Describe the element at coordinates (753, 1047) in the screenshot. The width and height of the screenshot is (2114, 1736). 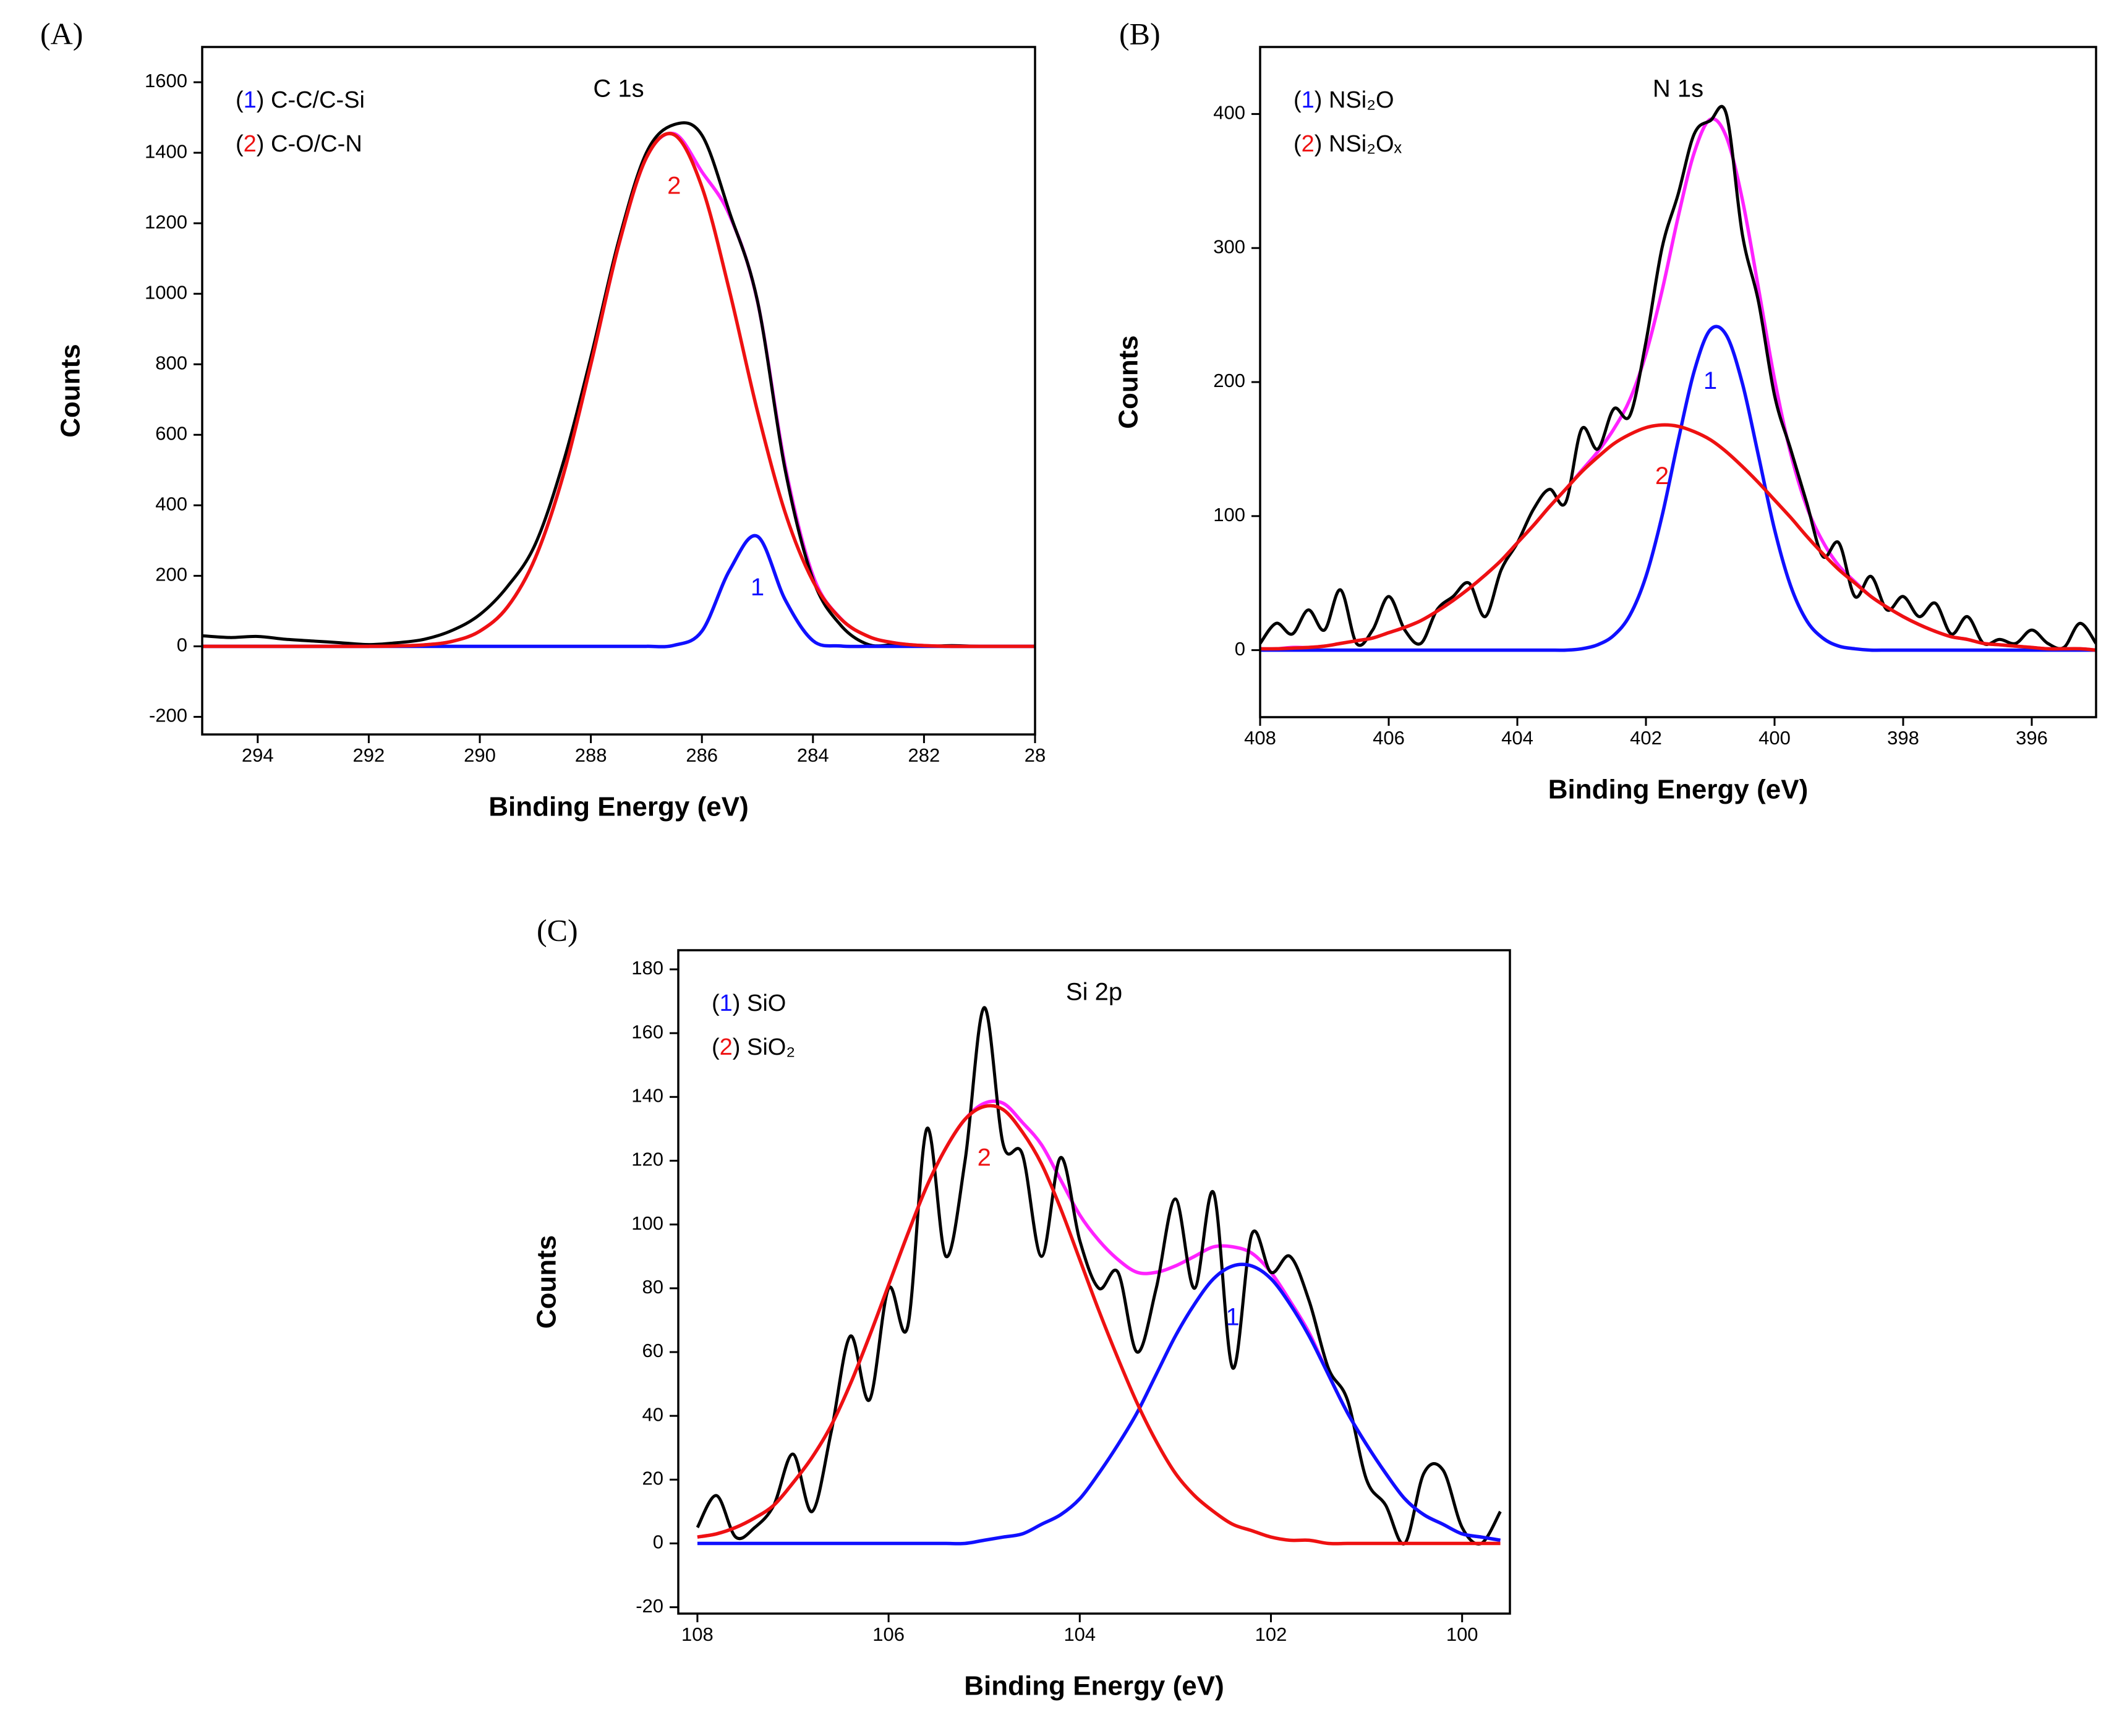
I see `legend-entry: (2) SiO₂` at that location.